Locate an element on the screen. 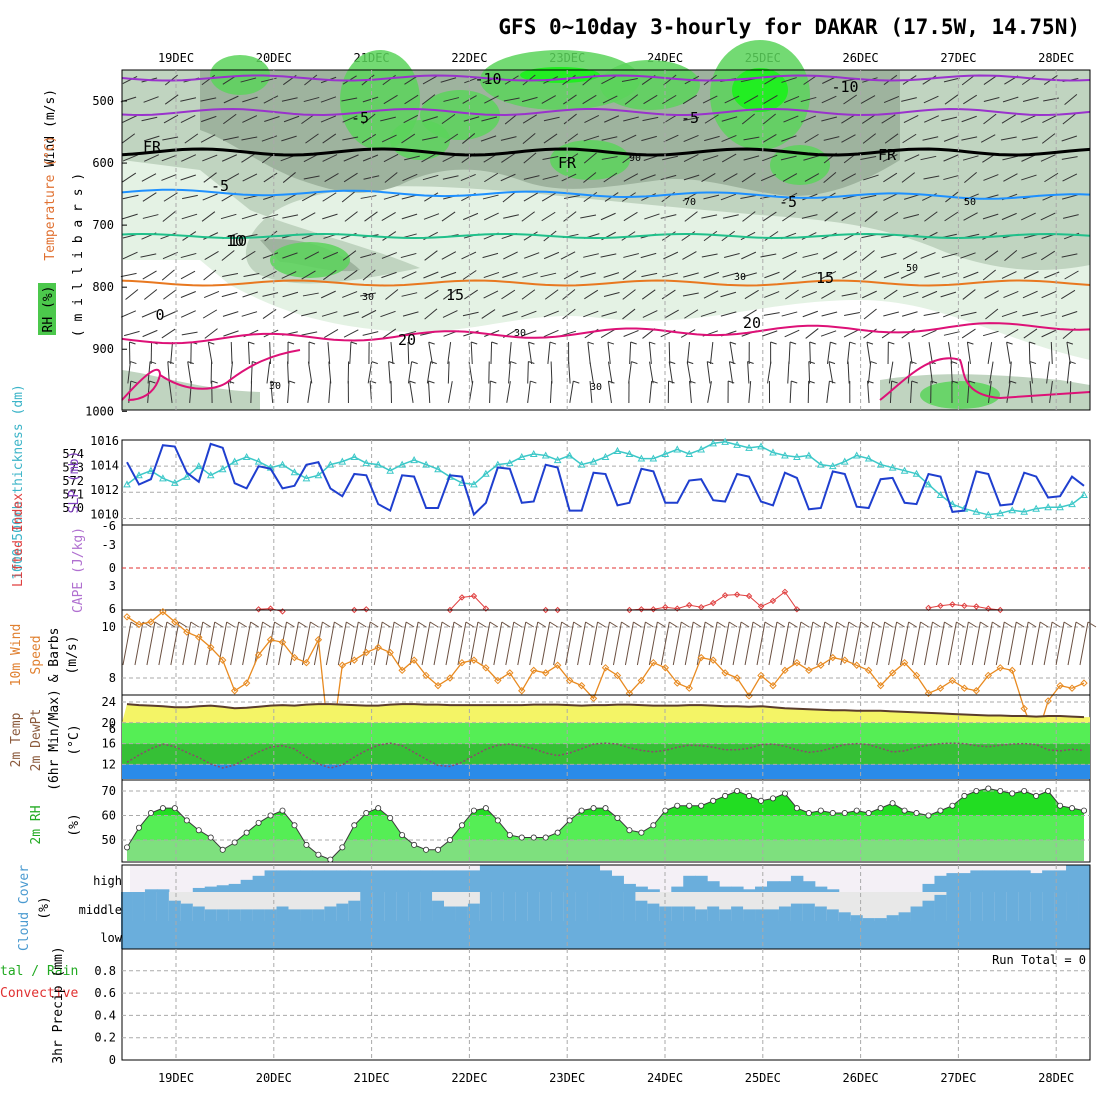 The width and height of the screenshot is (1100, 1100). pressure-tick: 900 is located at coordinates (103, 349).